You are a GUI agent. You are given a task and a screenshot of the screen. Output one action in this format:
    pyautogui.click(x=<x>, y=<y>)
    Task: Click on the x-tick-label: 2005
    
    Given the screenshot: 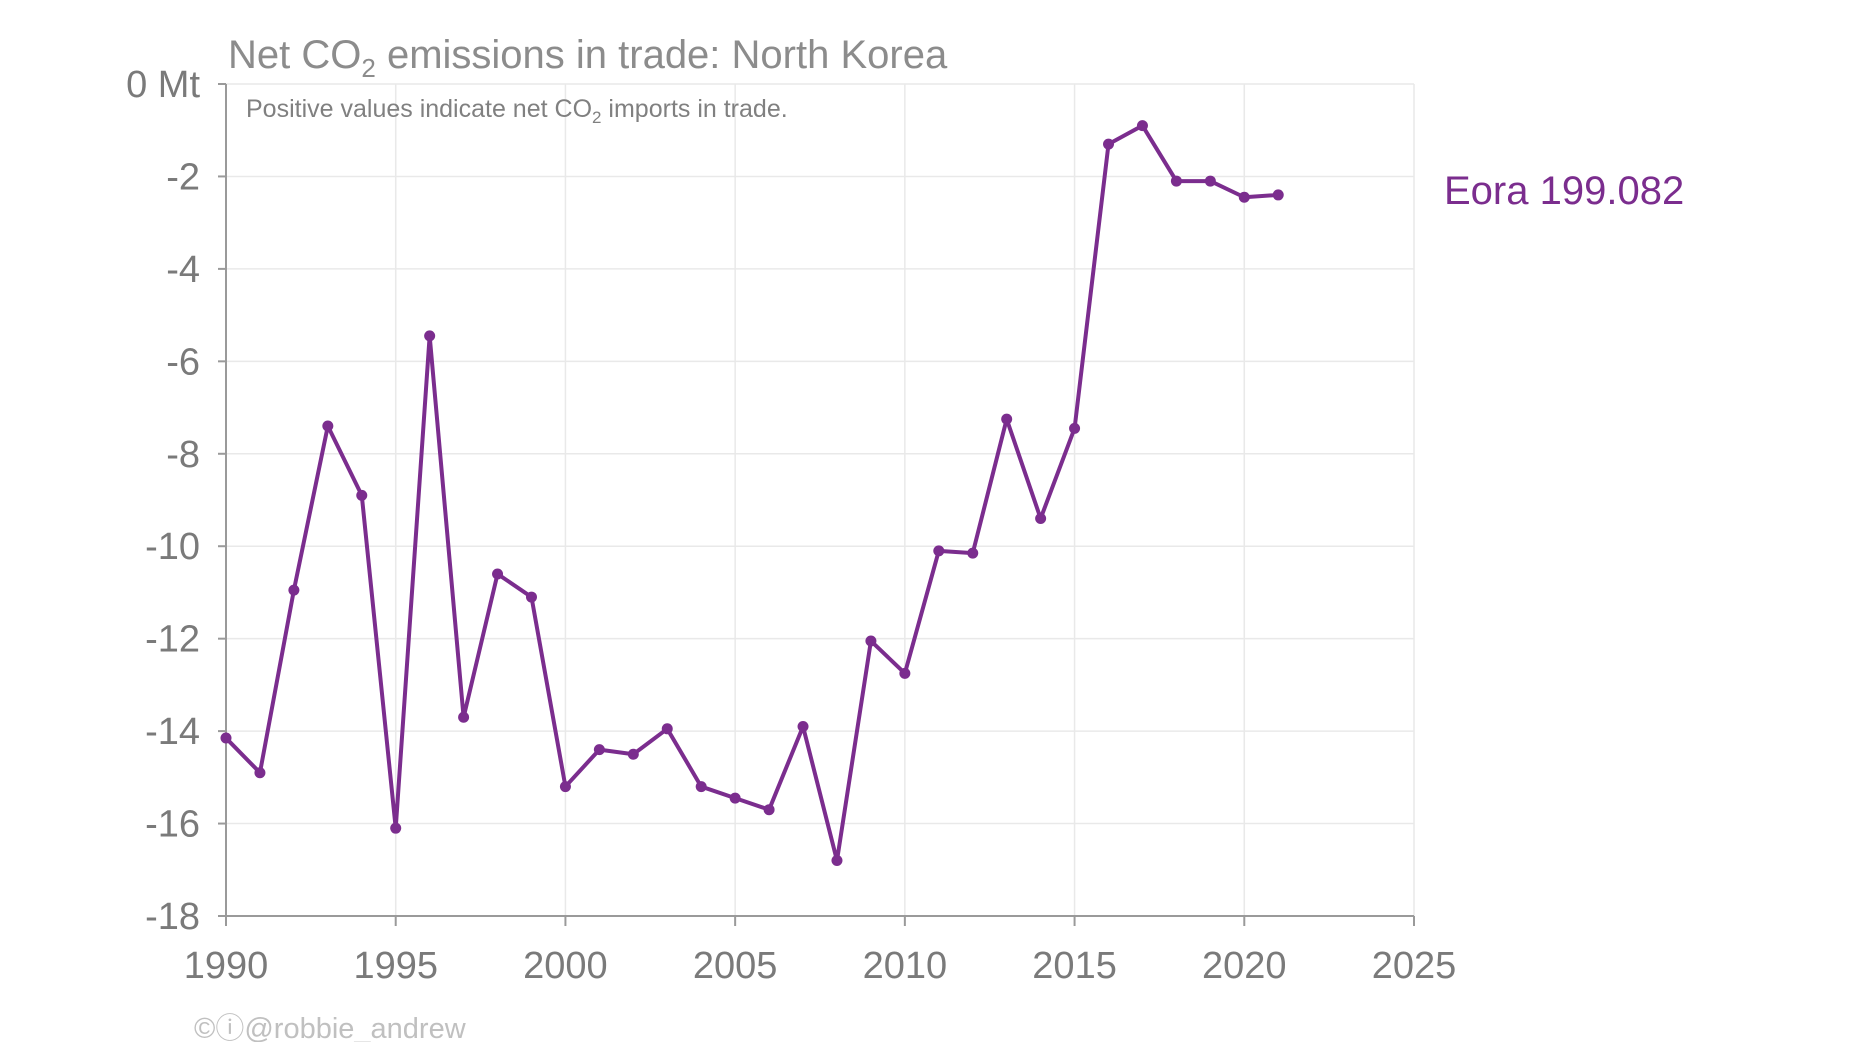 What is the action you would take?
    pyautogui.click(x=735, y=966)
    